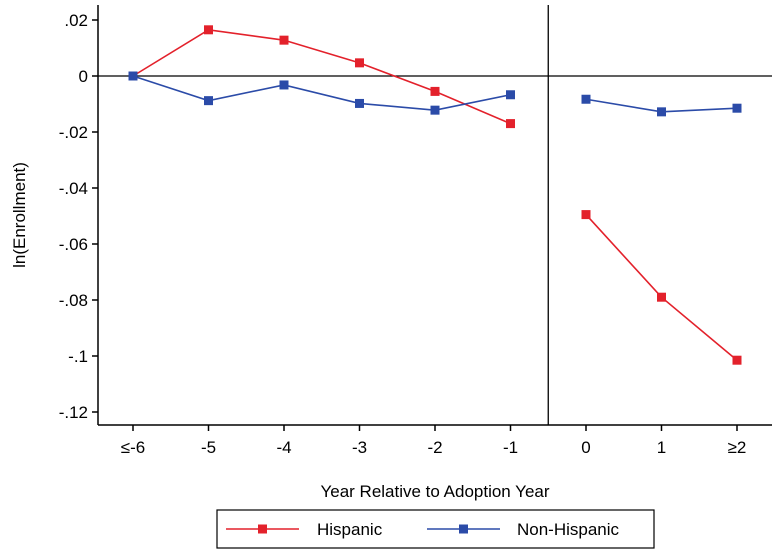  Describe the element at coordinates (73, 300) in the screenshot. I see `y-tick-label: -.08` at that location.